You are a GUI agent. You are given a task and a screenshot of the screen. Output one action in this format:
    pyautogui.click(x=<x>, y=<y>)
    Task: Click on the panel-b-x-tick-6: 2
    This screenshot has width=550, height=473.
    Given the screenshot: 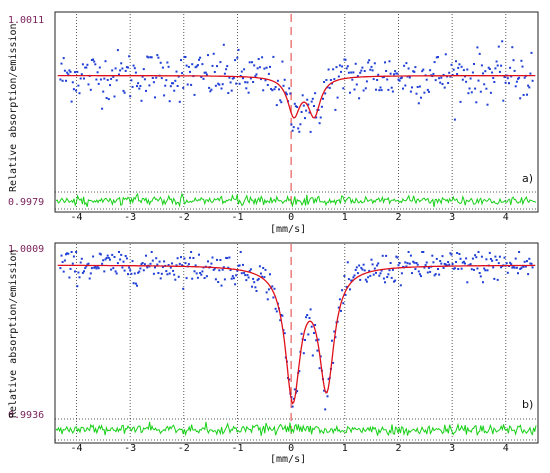 What is the action you would take?
    pyautogui.click(x=398, y=448)
    